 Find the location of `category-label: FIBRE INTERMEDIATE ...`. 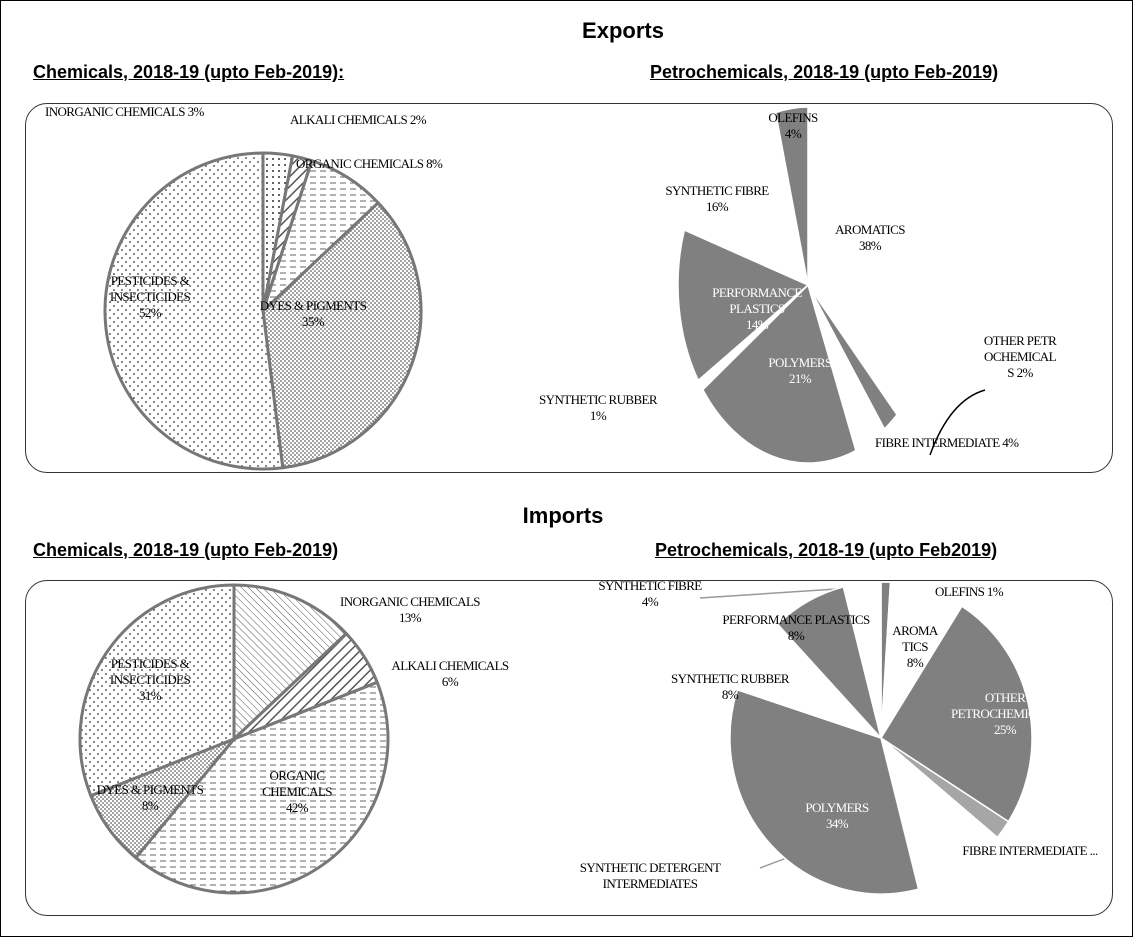

category-label: FIBRE INTERMEDIATE ... is located at coordinates (1030, 850).